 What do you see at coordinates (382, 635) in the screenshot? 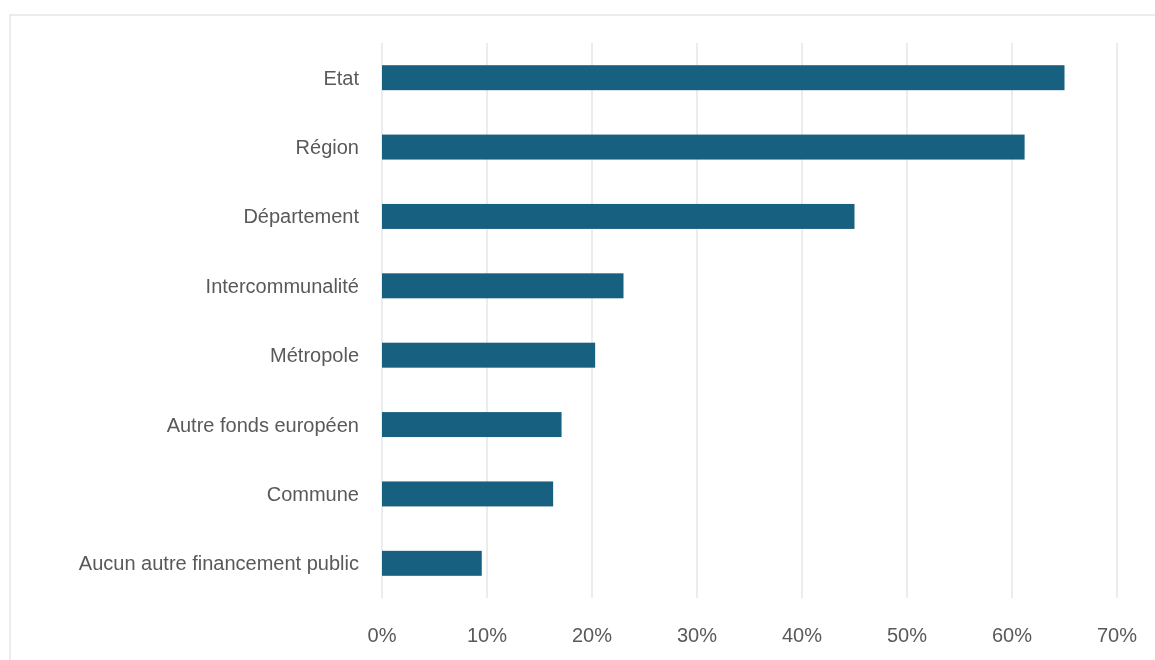
I see `x-tick-label: 0%` at bounding box center [382, 635].